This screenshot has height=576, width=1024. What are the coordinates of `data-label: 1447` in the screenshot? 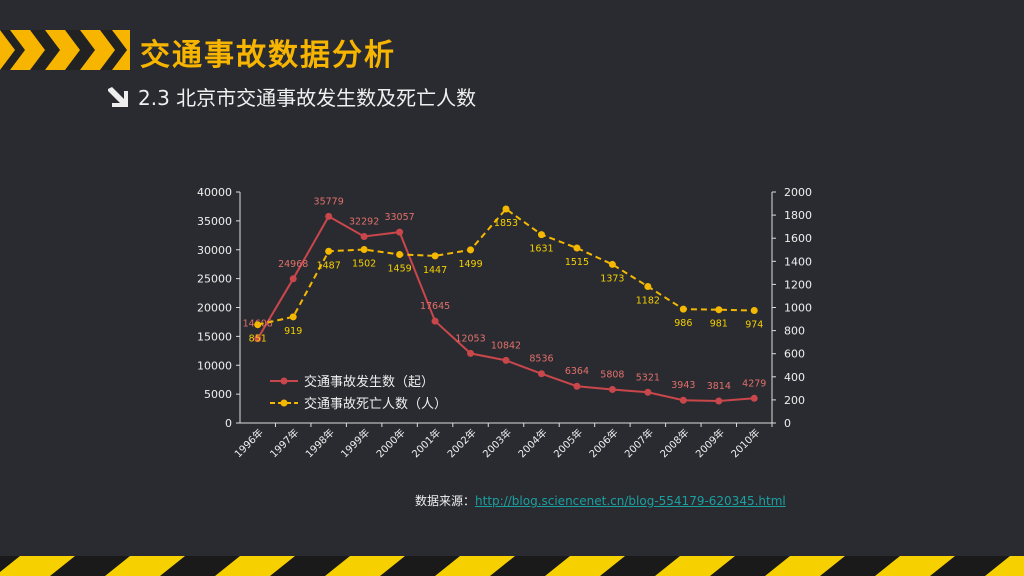 It's located at (435, 270).